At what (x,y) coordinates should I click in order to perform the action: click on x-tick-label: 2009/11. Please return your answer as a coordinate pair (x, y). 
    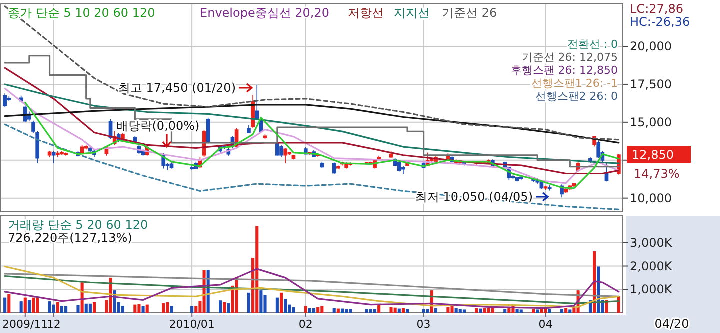
    Looking at the image, I should click on (25, 324).